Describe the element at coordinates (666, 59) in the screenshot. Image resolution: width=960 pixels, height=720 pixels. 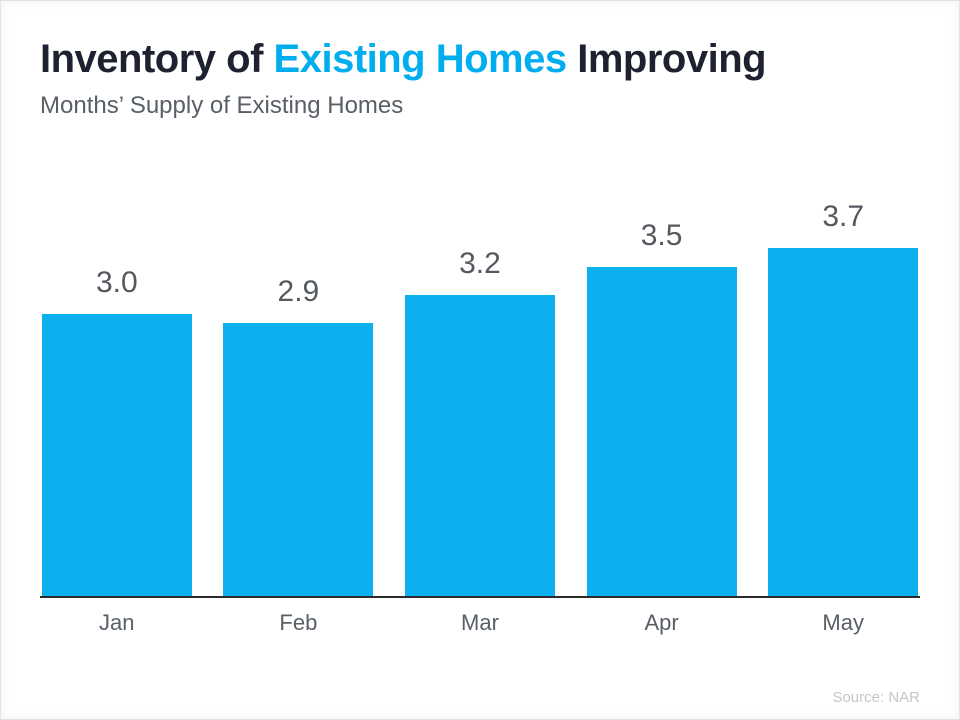
I see `title-suffix: Improving` at that location.